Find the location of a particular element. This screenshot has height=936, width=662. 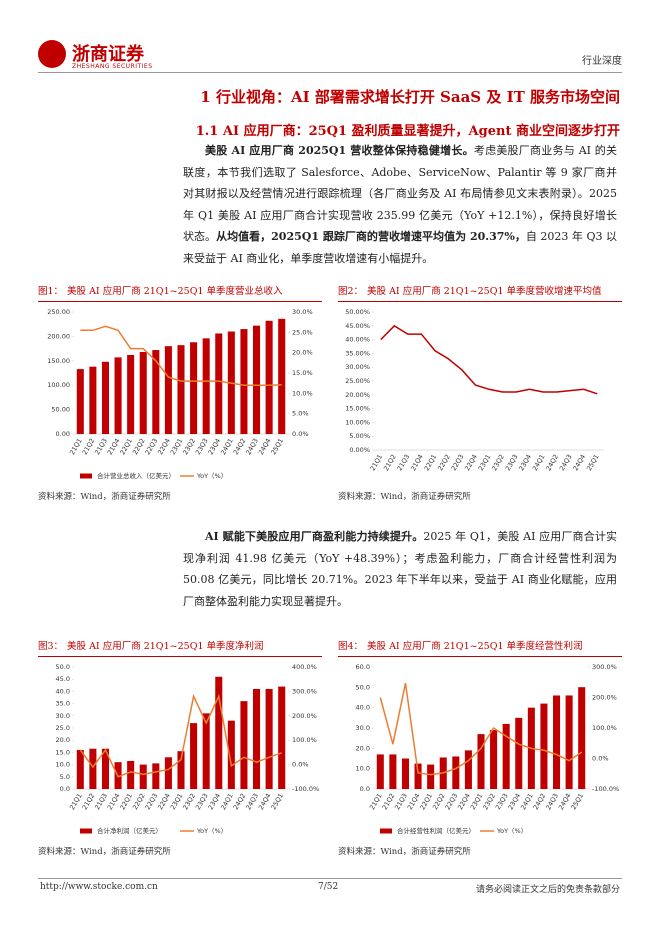

y-tick-label: 250.00 is located at coordinates (58, 312).